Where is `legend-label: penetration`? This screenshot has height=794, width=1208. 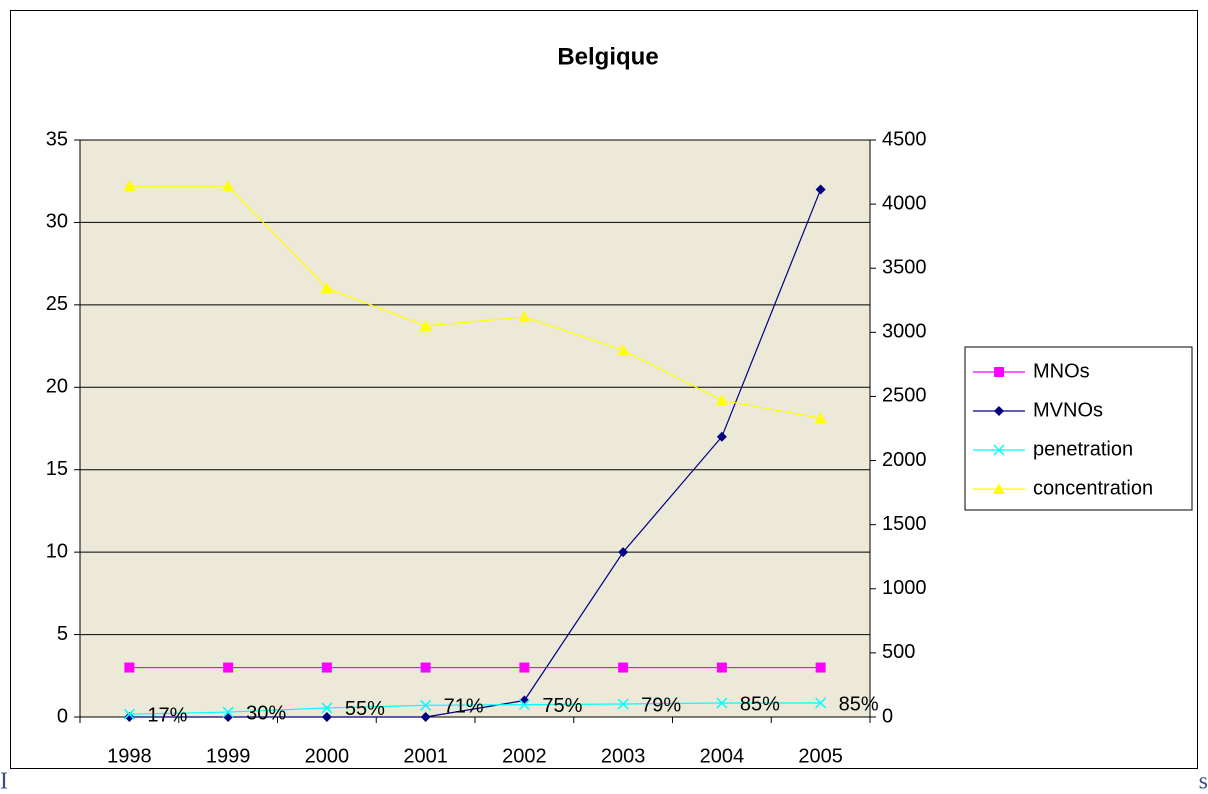
legend-label: penetration is located at coordinates (1083, 449).